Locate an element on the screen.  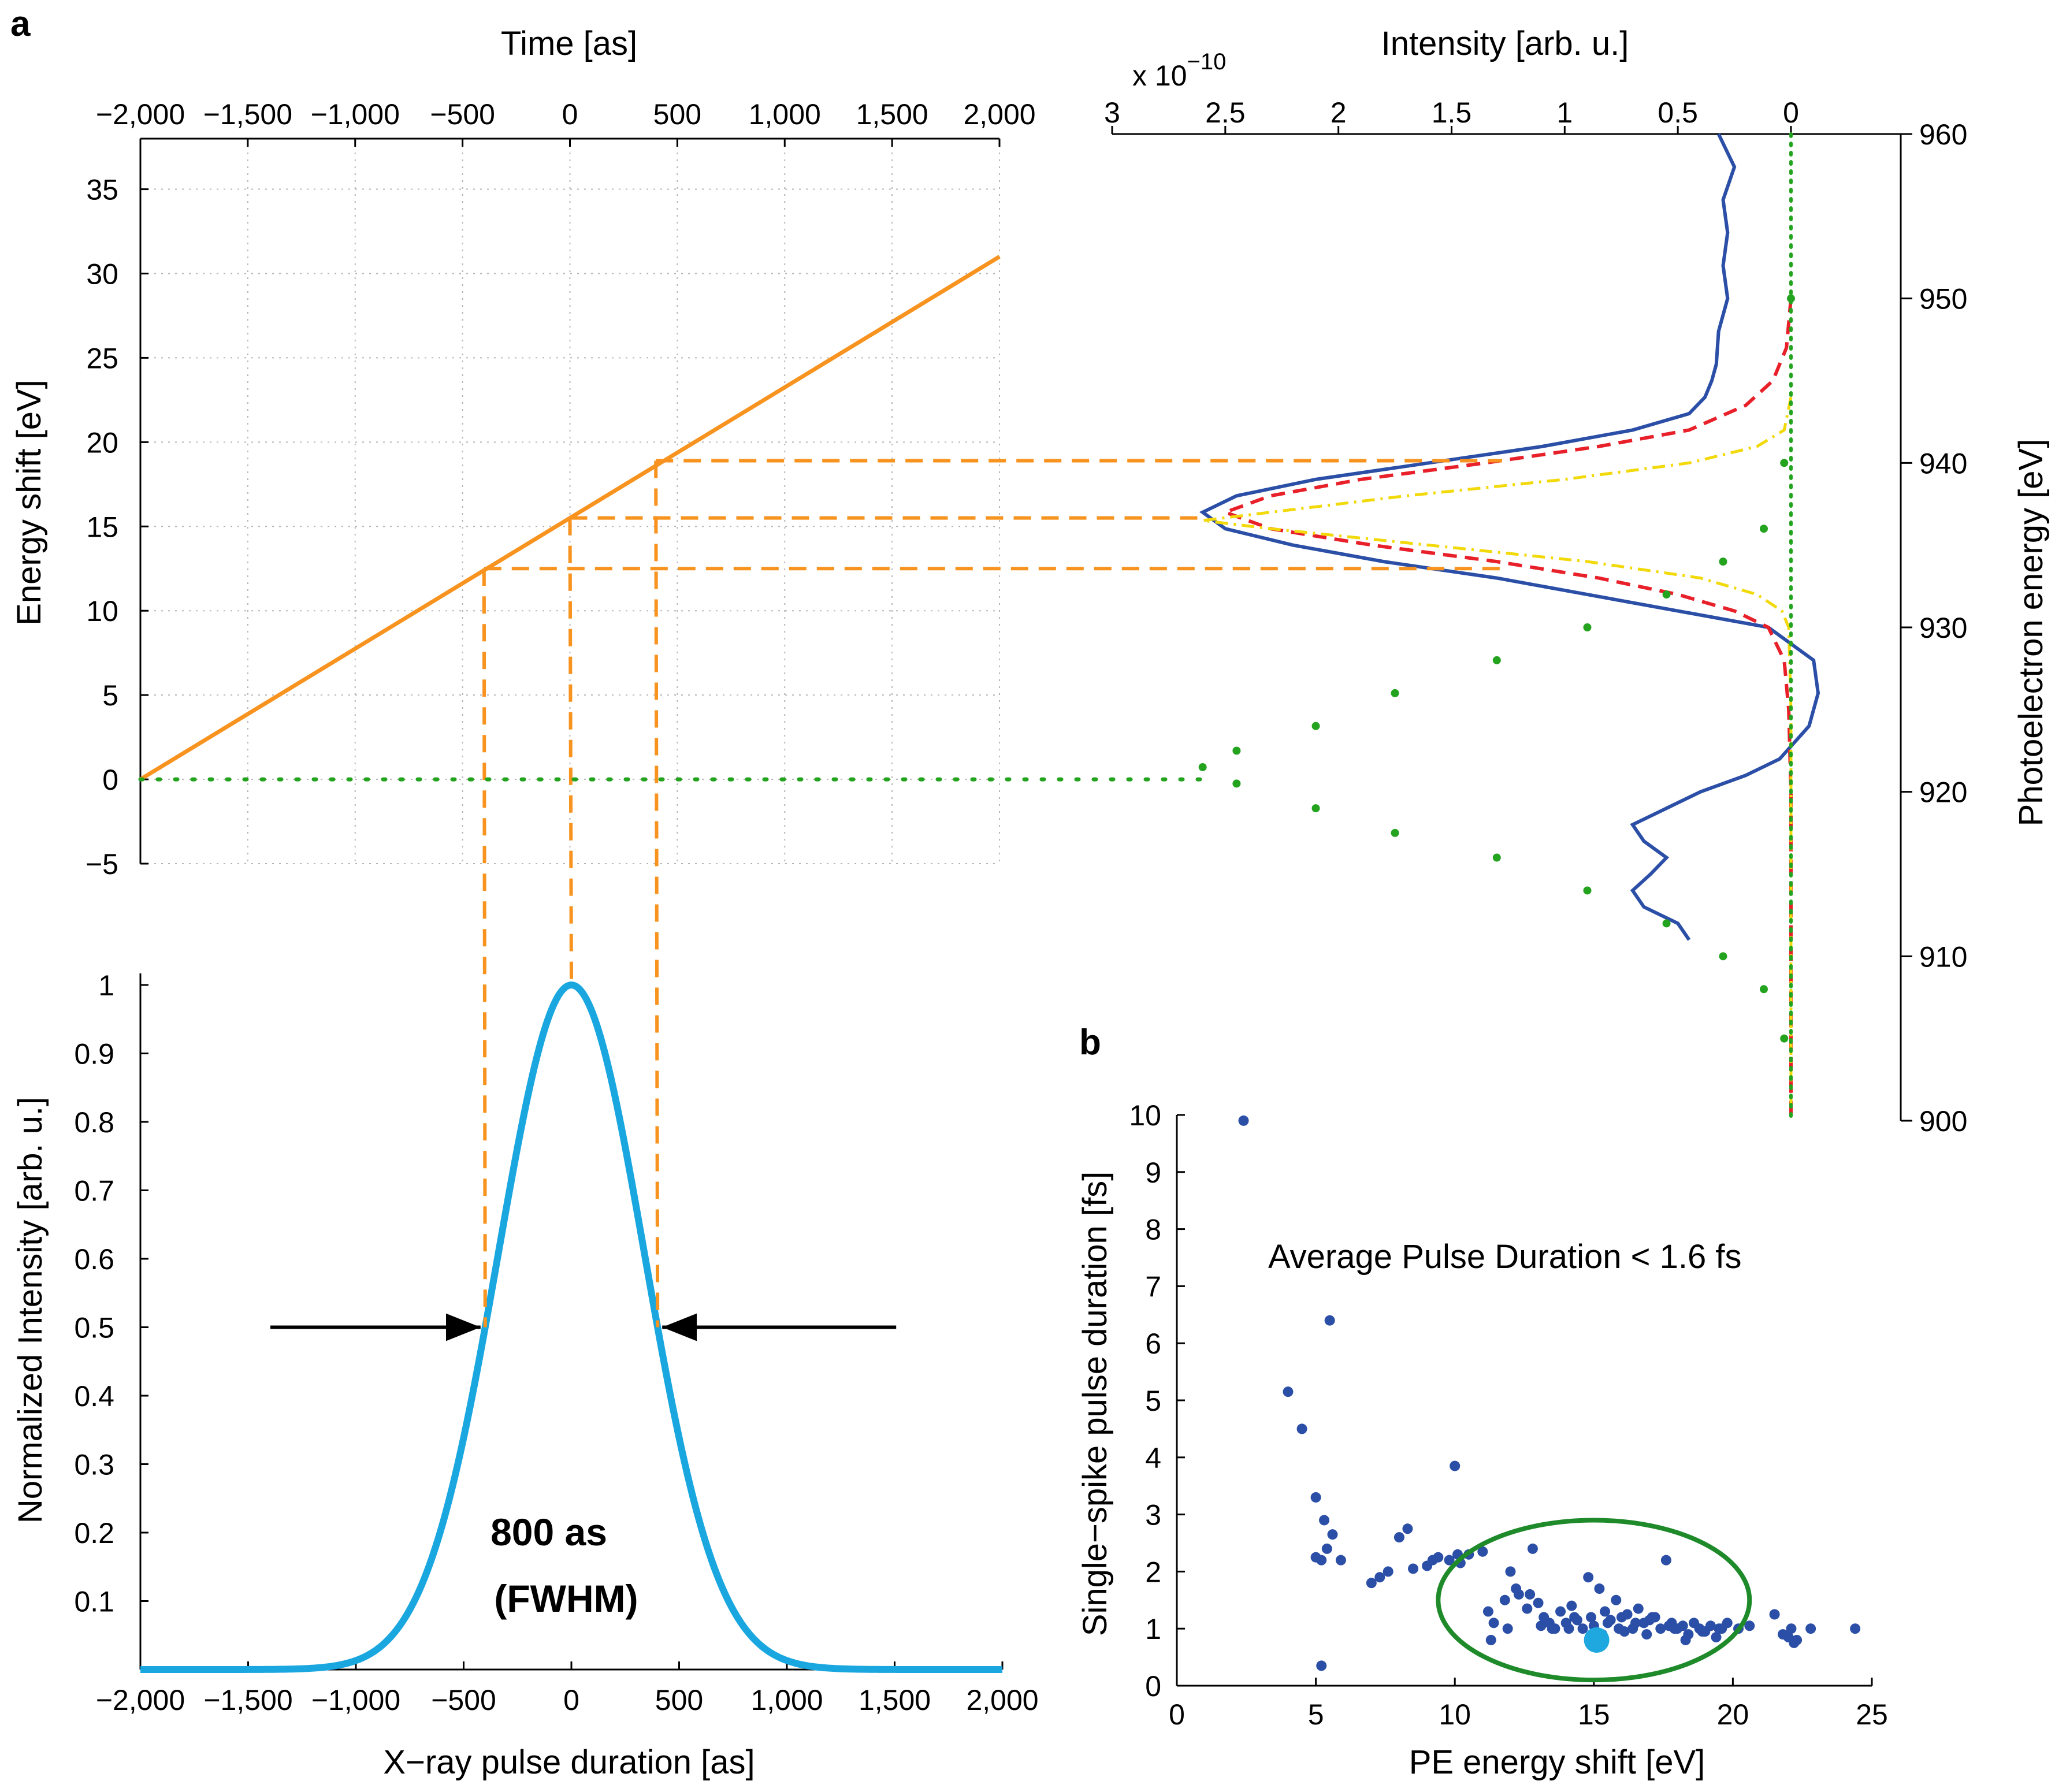
measured-spectrum-line is located at coordinates (1509, 537).